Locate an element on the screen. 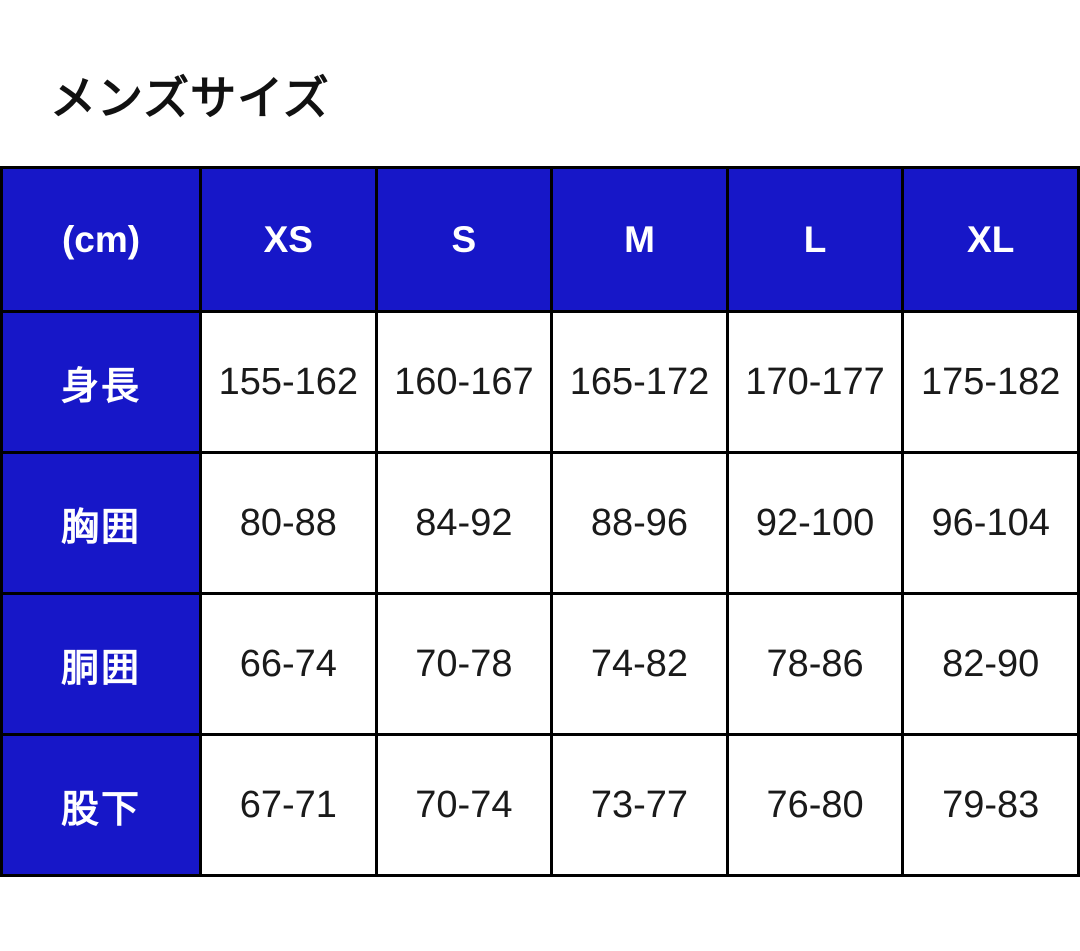  cell-inseam-m: 73-77 is located at coordinates (639, 805).